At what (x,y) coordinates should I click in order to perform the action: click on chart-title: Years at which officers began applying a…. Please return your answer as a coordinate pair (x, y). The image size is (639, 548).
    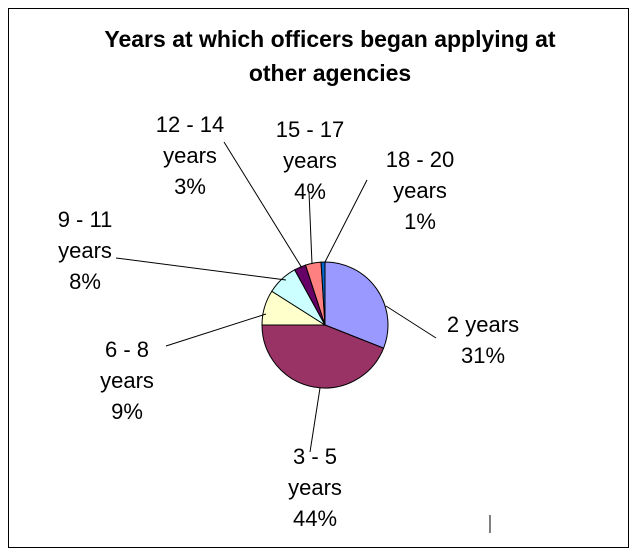
    Looking at the image, I should click on (330, 56).